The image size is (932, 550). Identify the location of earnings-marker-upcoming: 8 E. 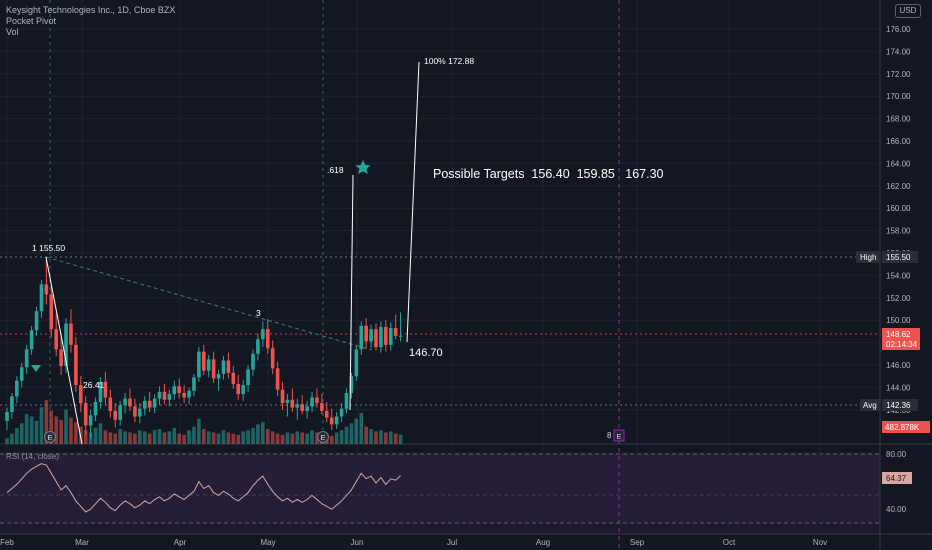
(616, 435).